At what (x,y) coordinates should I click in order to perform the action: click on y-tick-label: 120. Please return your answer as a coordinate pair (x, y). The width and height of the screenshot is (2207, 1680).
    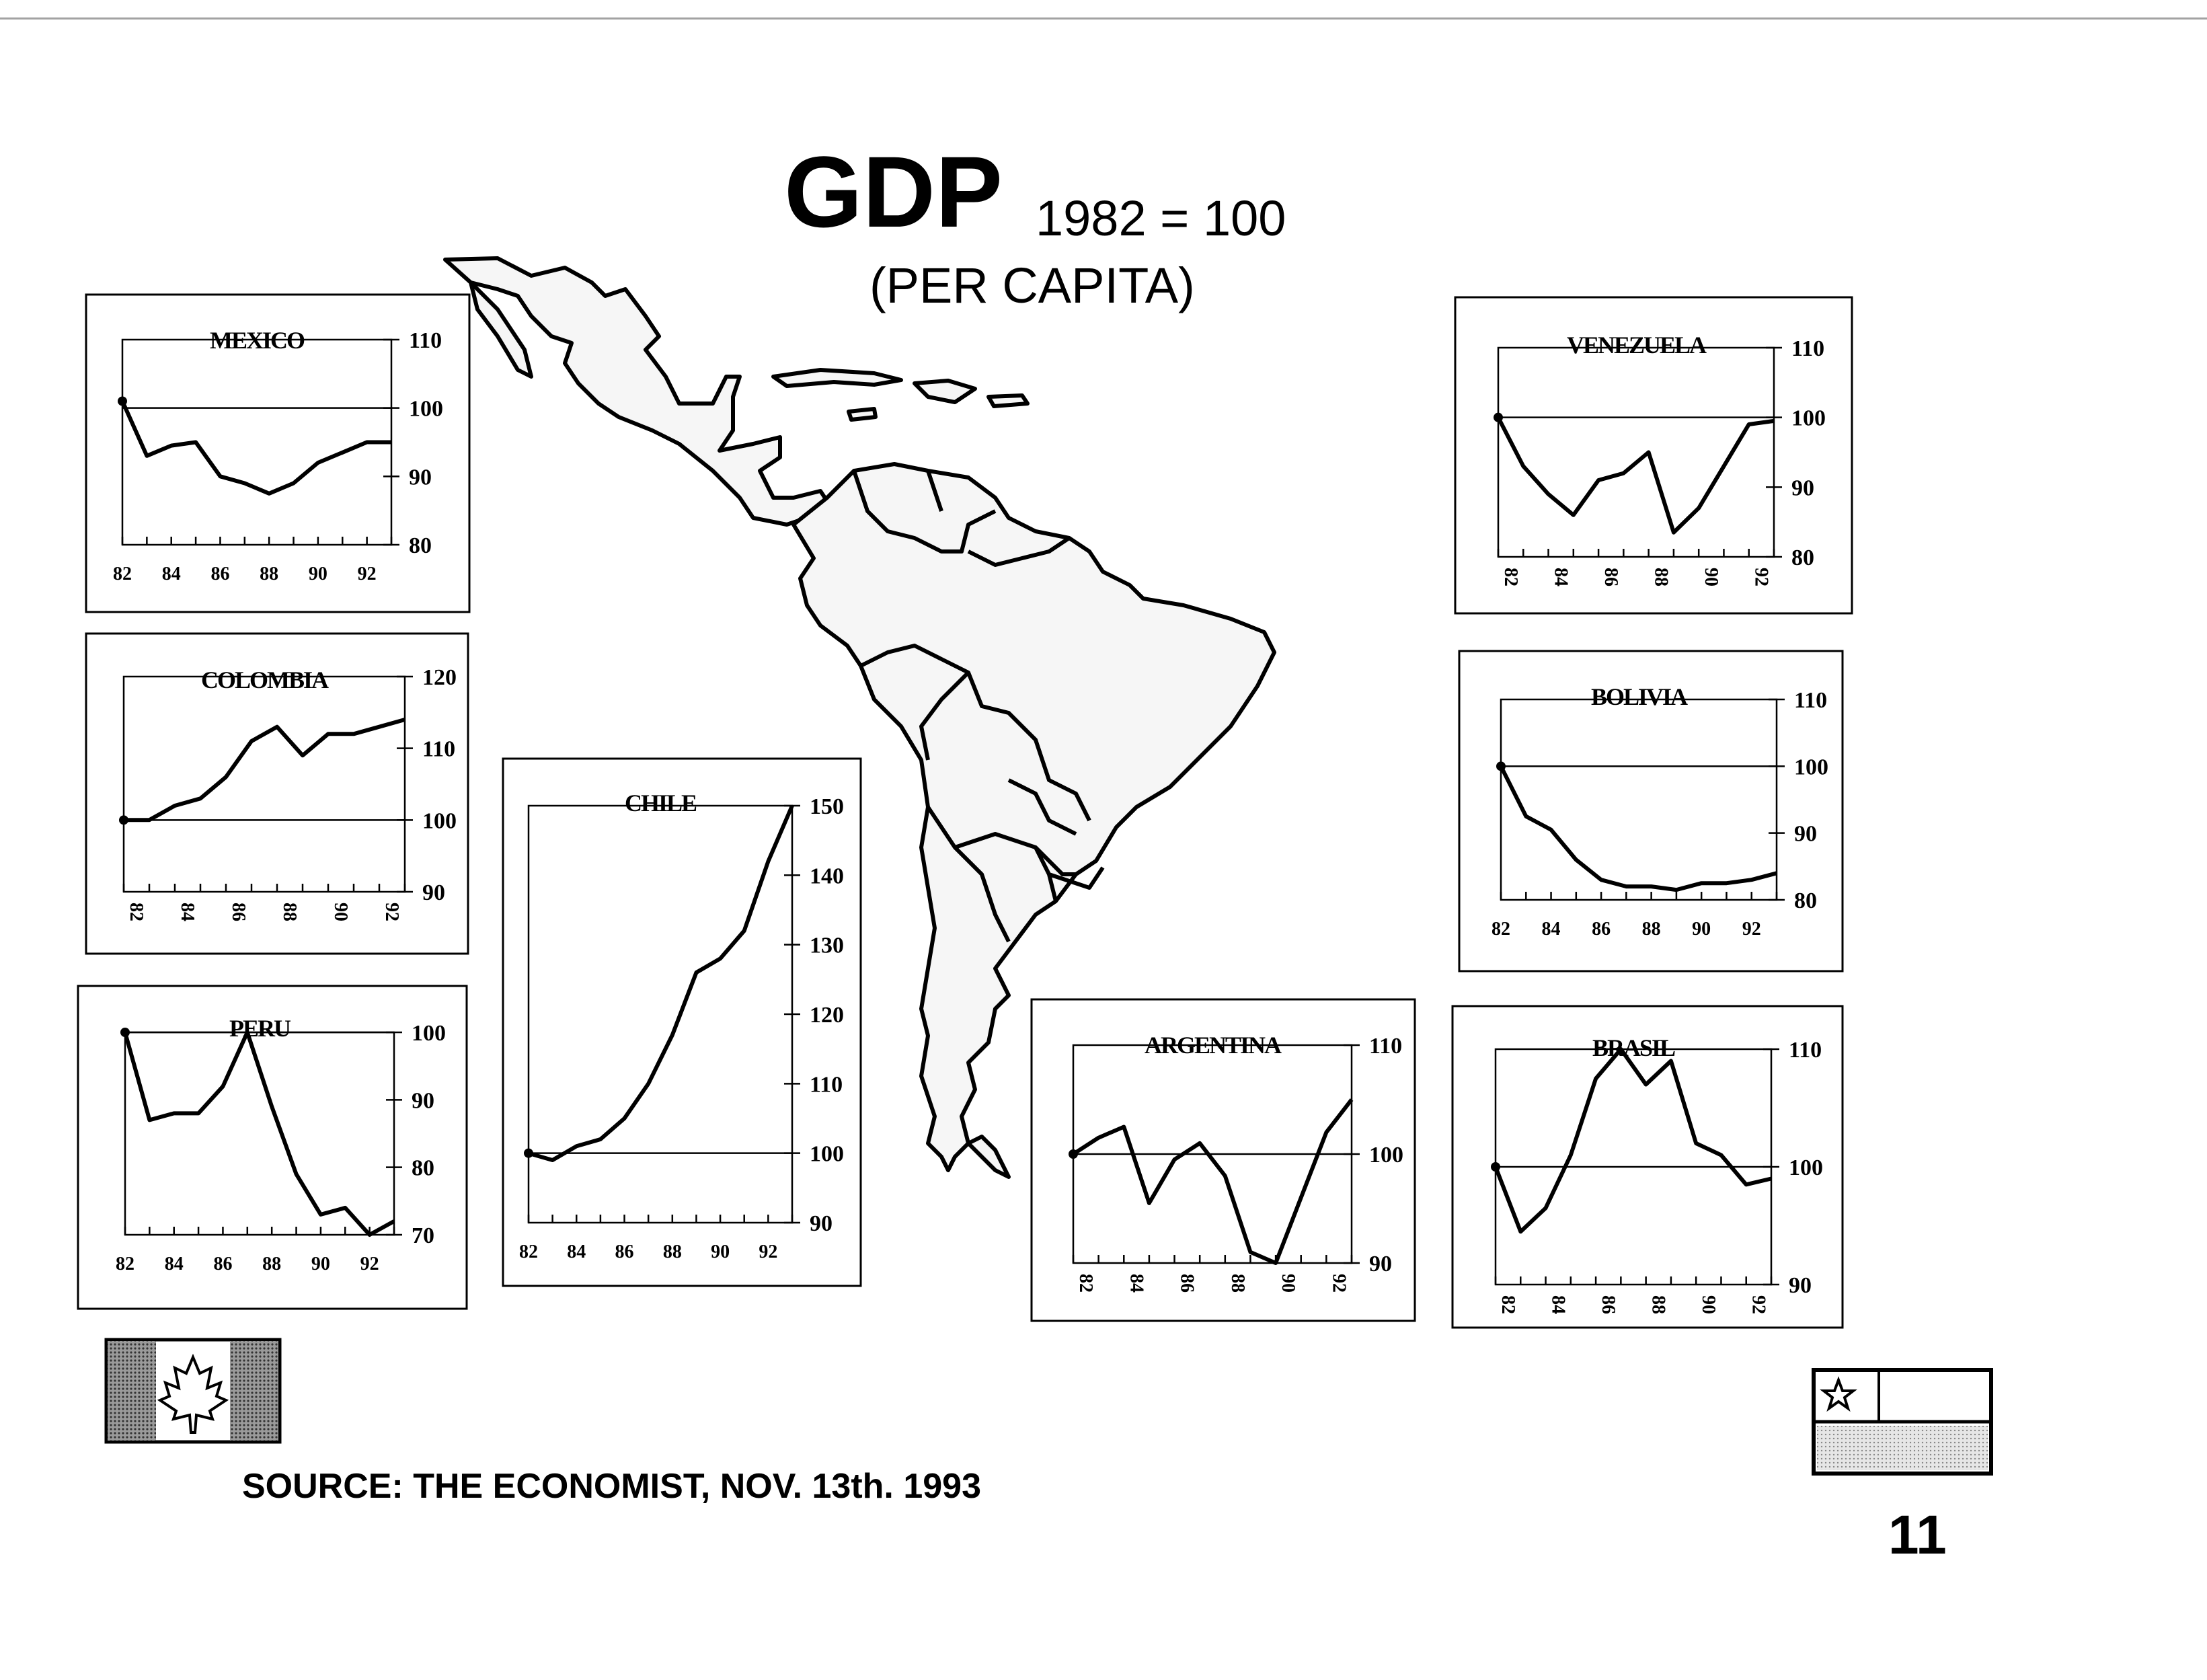
    Looking at the image, I should click on (827, 1015).